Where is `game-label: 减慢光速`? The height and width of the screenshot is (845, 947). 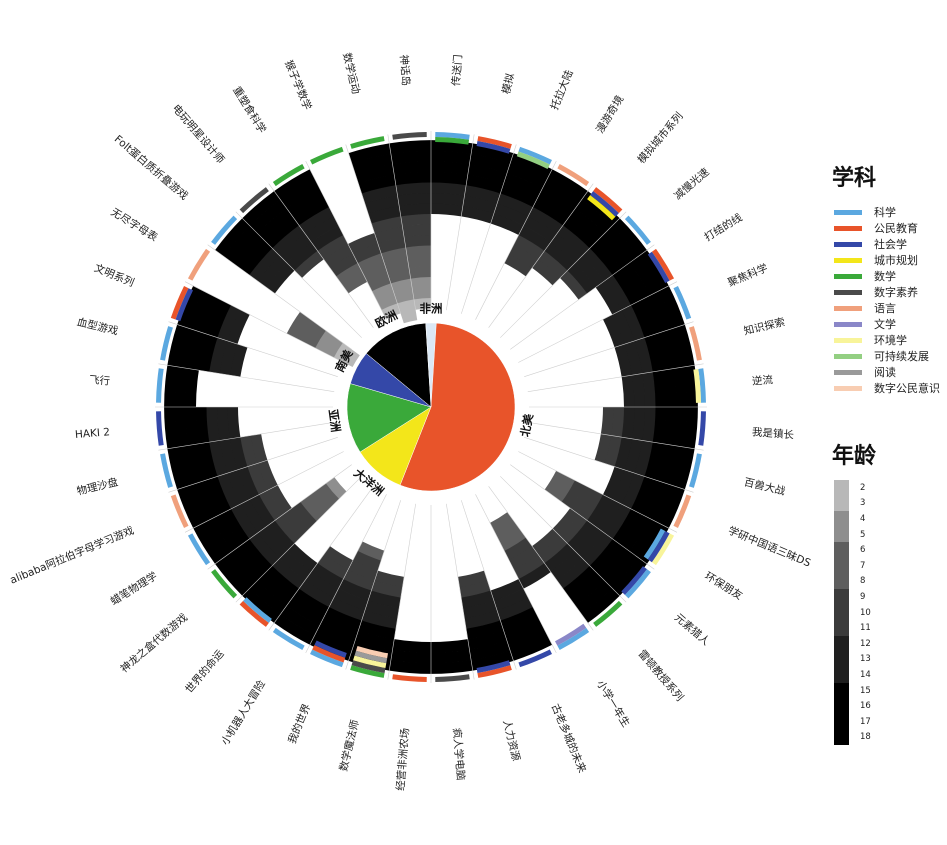 game-label: 减慢光速 is located at coordinates (691, 183).